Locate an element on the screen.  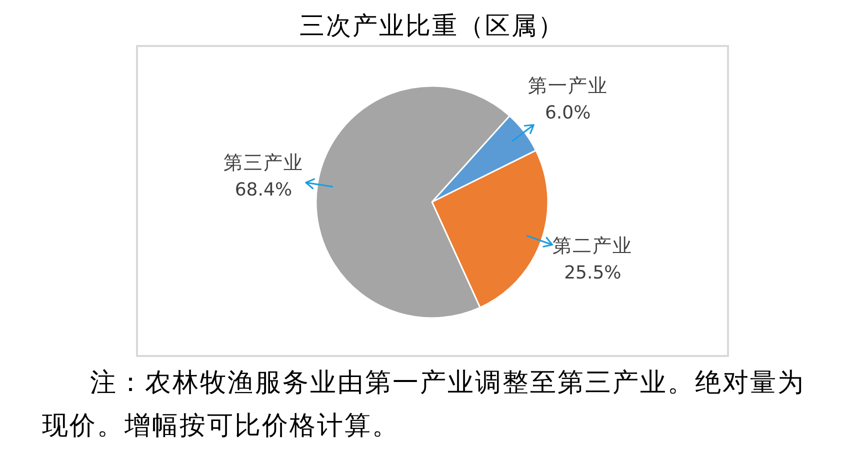
slice-label: 第三产业 is located at coordinates (263, 163).